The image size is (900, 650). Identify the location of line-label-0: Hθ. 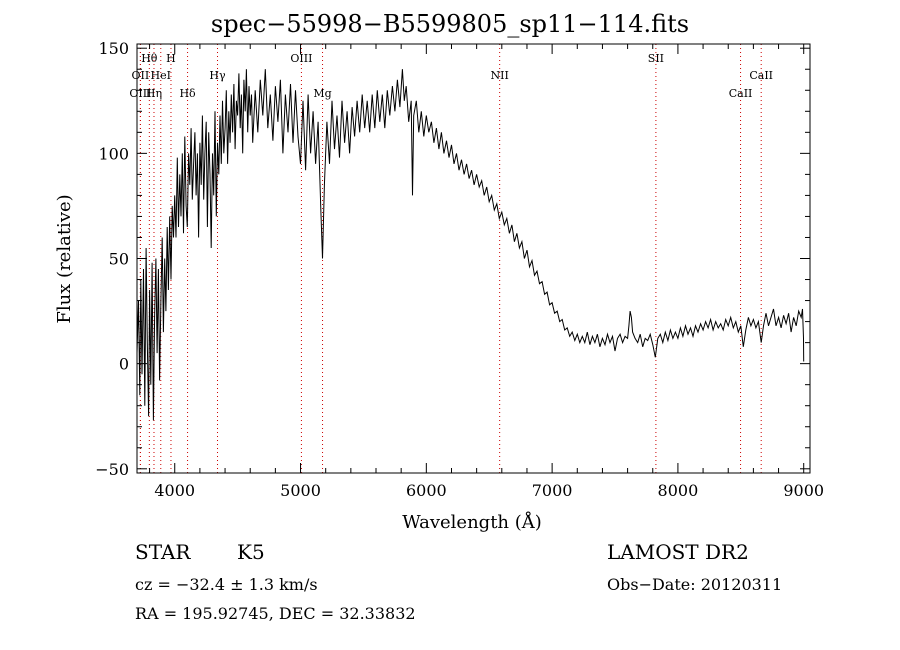
(149, 58).